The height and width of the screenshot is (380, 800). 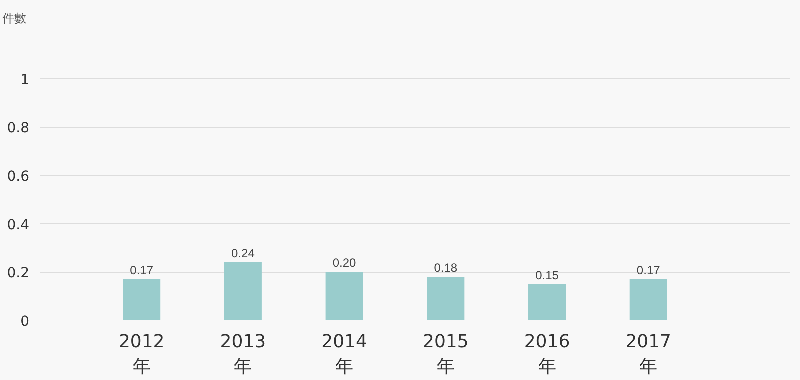 What do you see at coordinates (446, 268) in the screenshot?
I see `data-label: 0.18` at bounding box center [446, 268].